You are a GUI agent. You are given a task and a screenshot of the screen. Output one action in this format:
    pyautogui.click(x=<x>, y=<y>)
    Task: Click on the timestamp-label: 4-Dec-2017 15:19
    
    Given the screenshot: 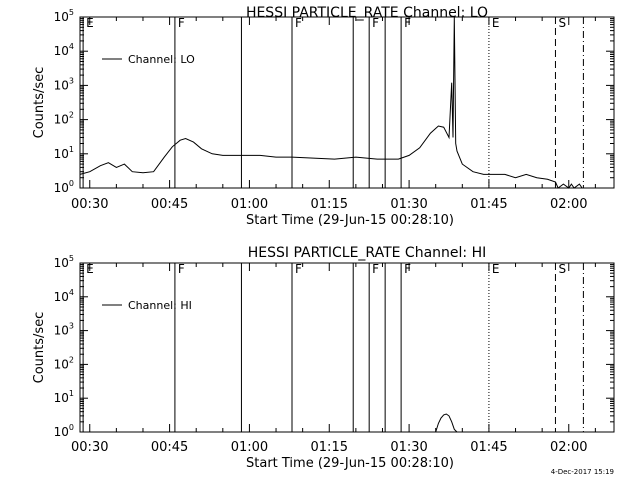 What is the action you would take?
    pyautogui.click(x=582, y=472)
    